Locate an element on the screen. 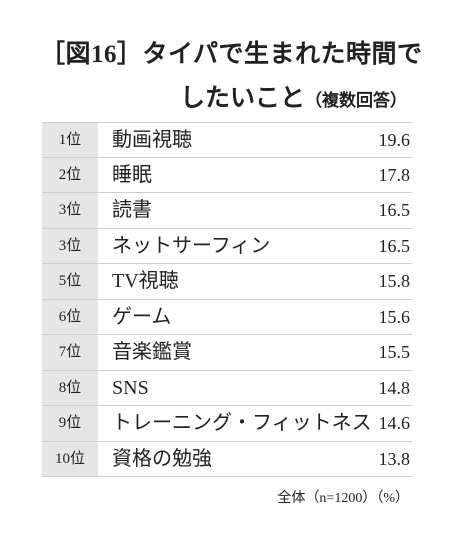  title-line2: したいこと（複数回答） is located at coordinates (293, 96).